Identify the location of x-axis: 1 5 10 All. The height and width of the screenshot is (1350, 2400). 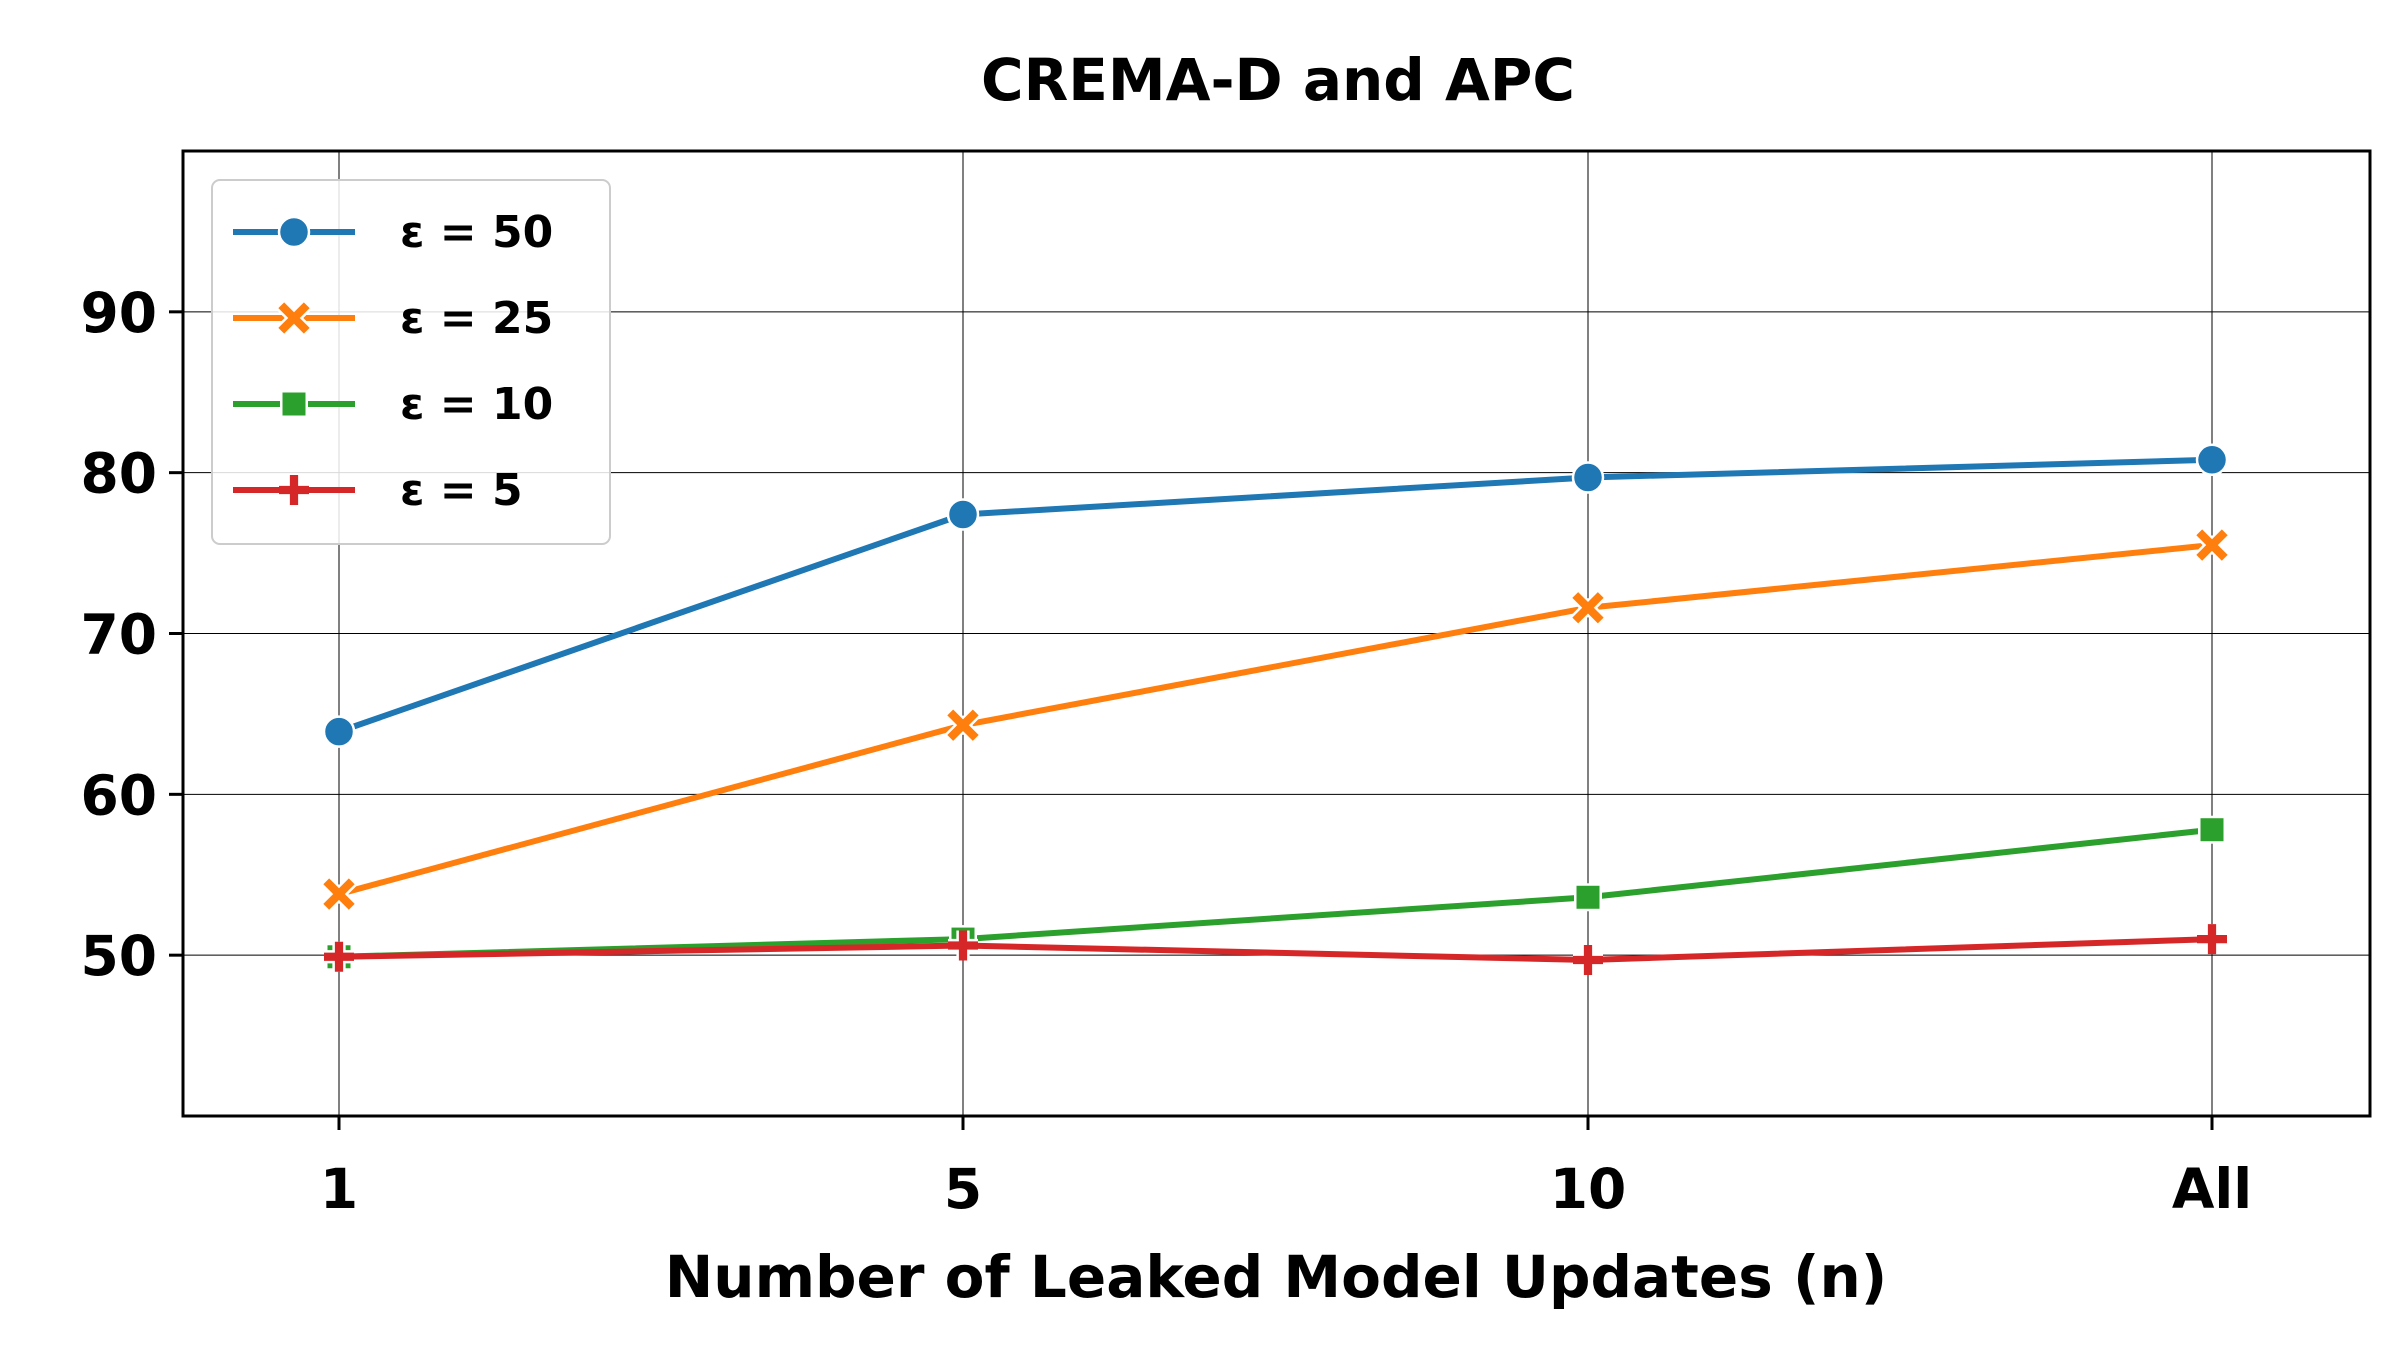
(1286, 1168).